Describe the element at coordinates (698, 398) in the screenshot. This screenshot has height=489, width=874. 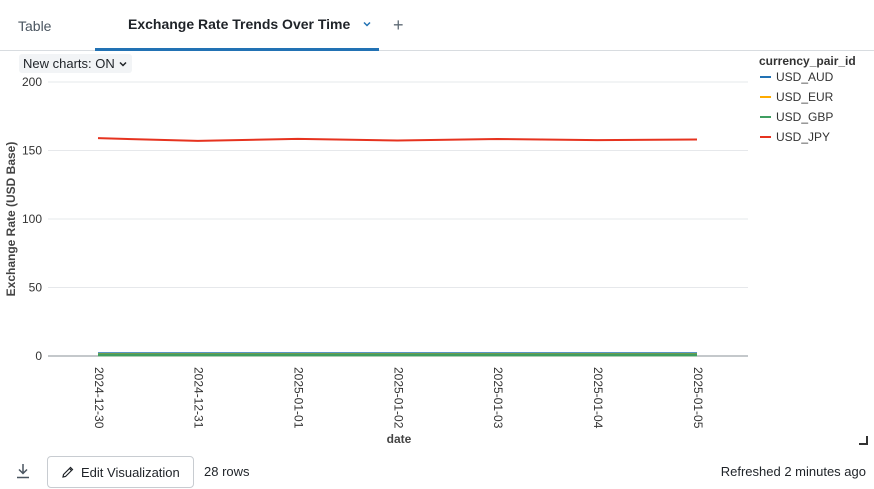
I see `x-tick-label: 2025-01-05` at that location.